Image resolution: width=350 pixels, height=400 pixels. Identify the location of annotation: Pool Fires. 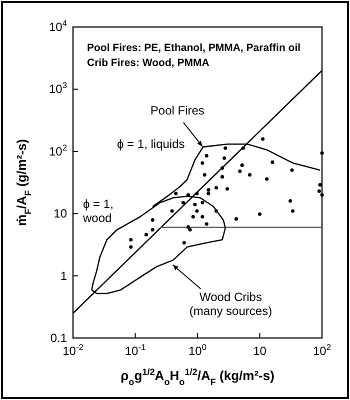
(177, 110).